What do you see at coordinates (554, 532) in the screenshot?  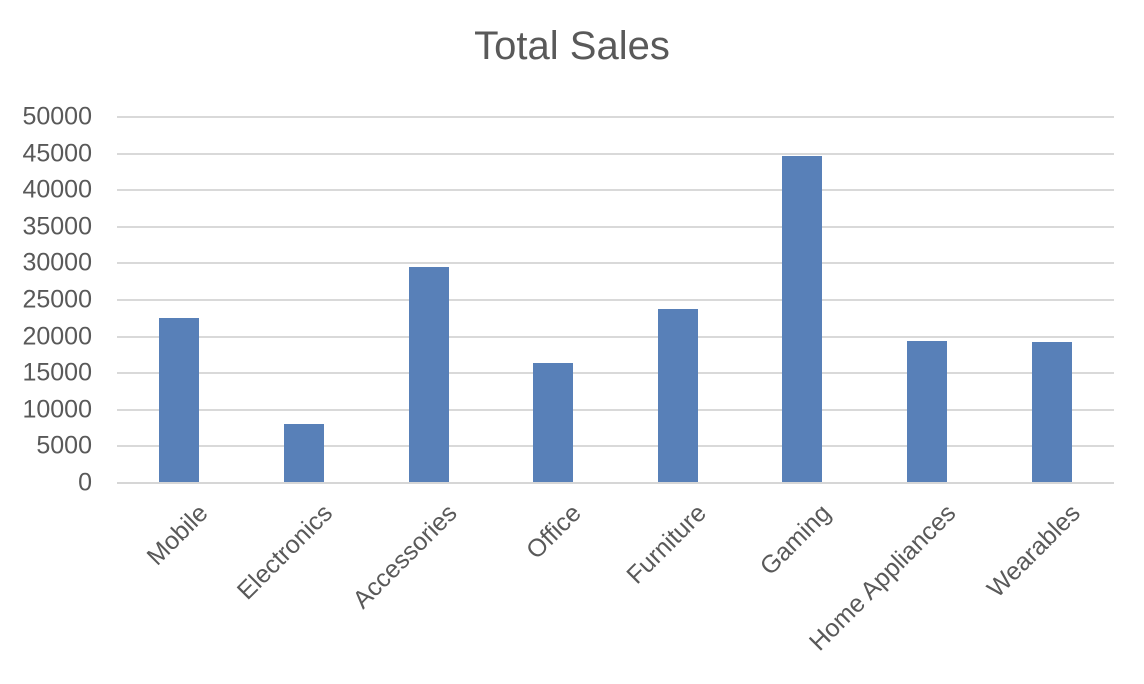 I see `x-label-office: Office` at bounding box center [554, 532].